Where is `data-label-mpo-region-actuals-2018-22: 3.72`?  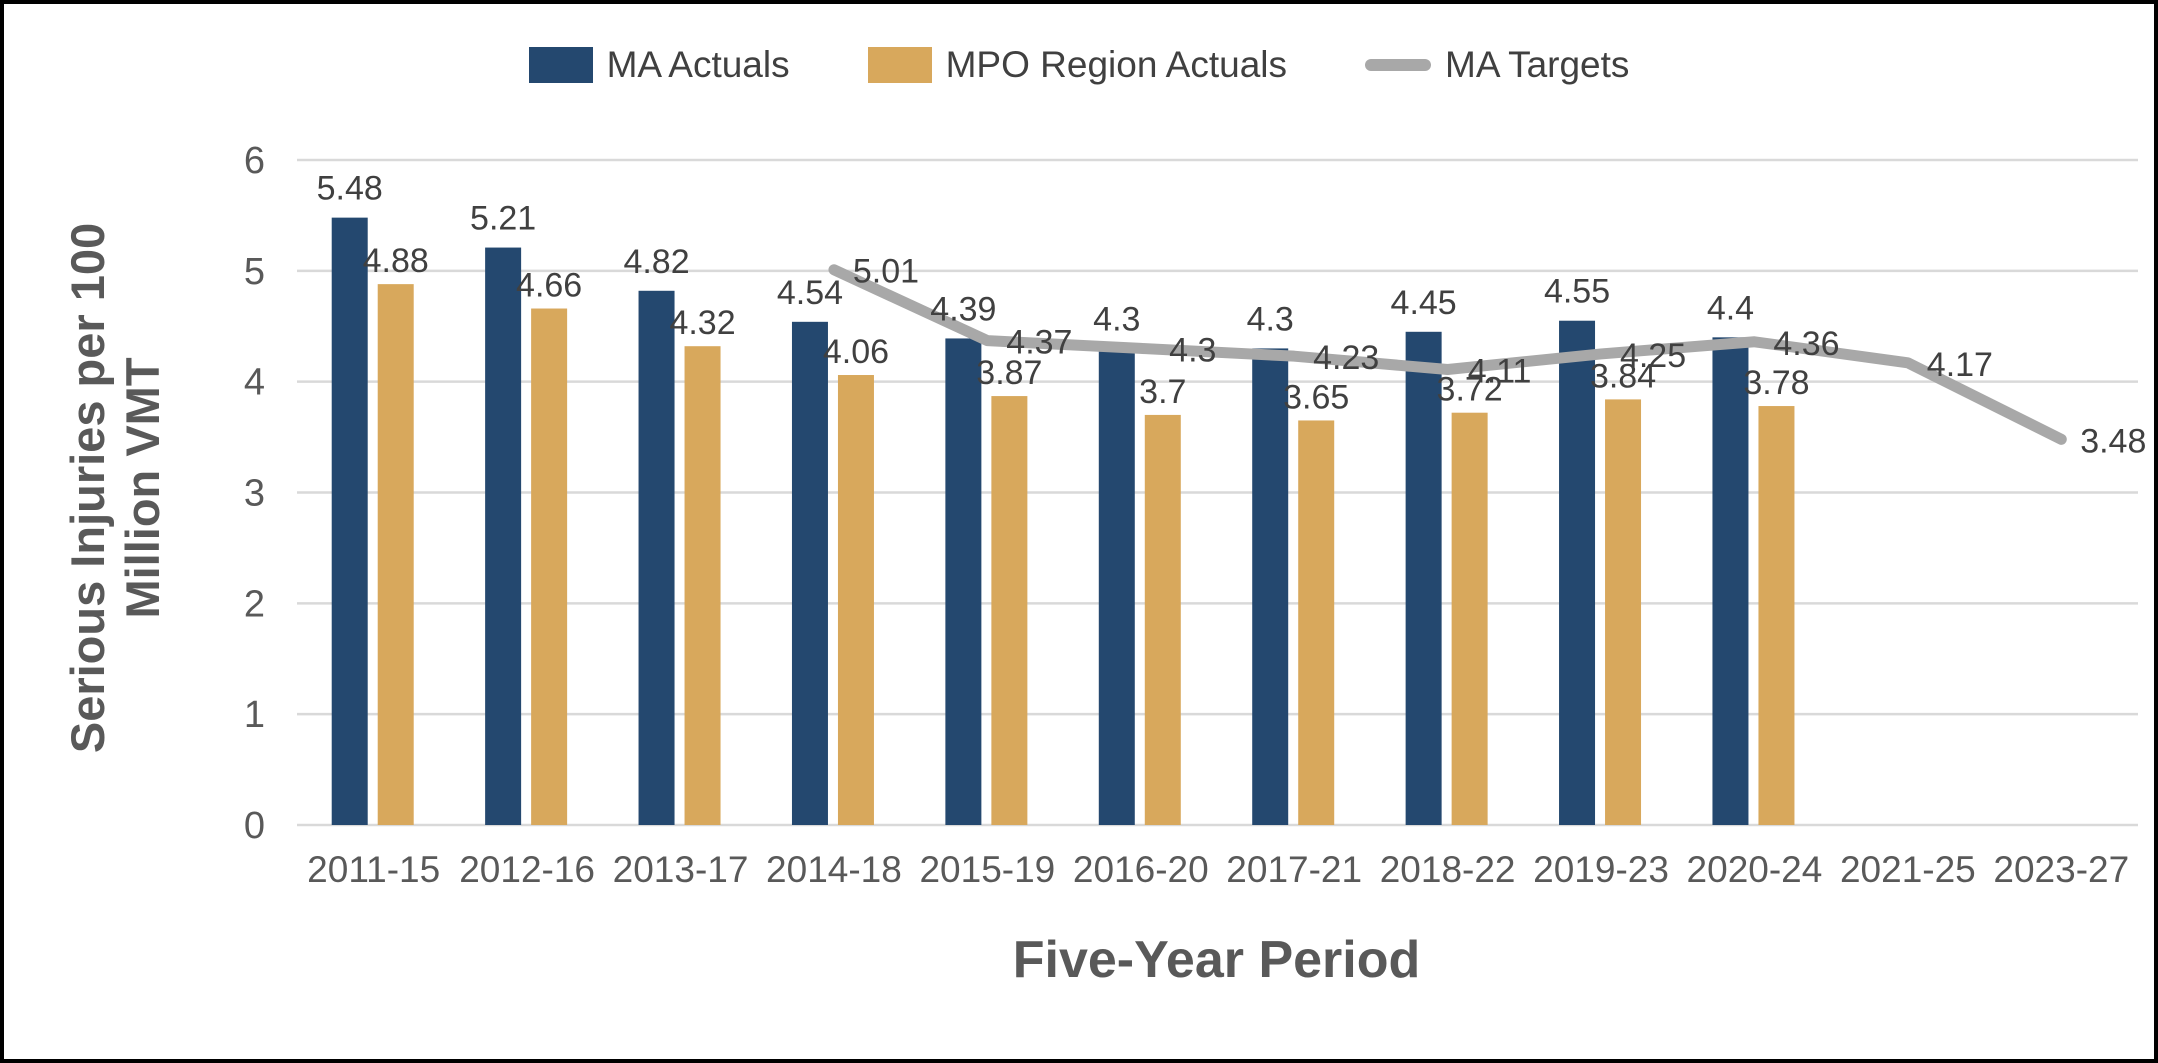
data-label-mpo-region-actuals-2018-22: 3.72 is located at coordinates (1470, 390).